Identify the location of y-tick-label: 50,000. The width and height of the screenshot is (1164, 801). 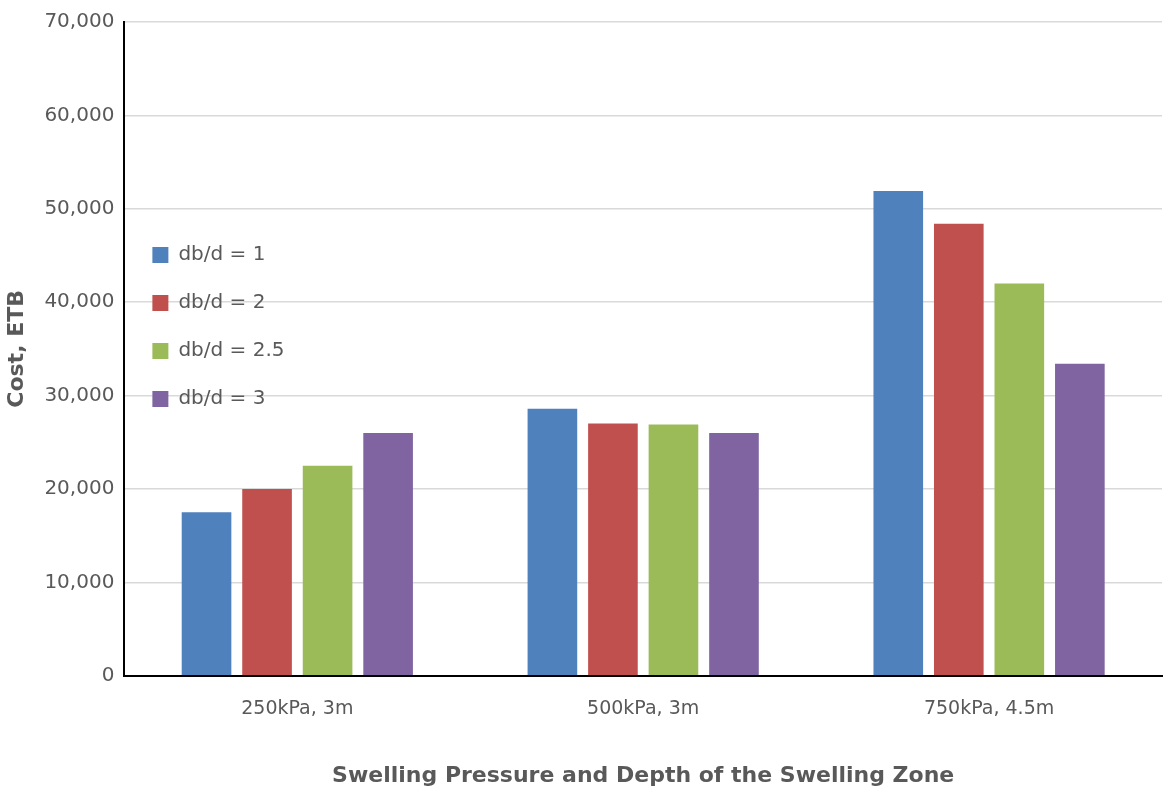
(79, 207).